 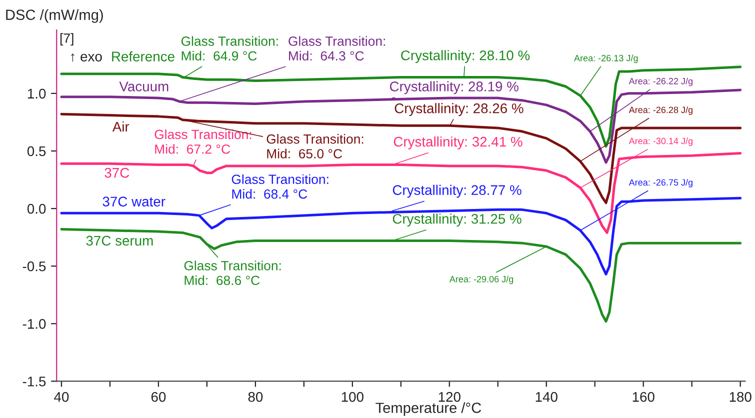 What do you see at coordinates (336, 48) in the screenshot?
I see `annotation: Glass Transition: Mid: 64.3 °C` at bounding box center [336, 48].